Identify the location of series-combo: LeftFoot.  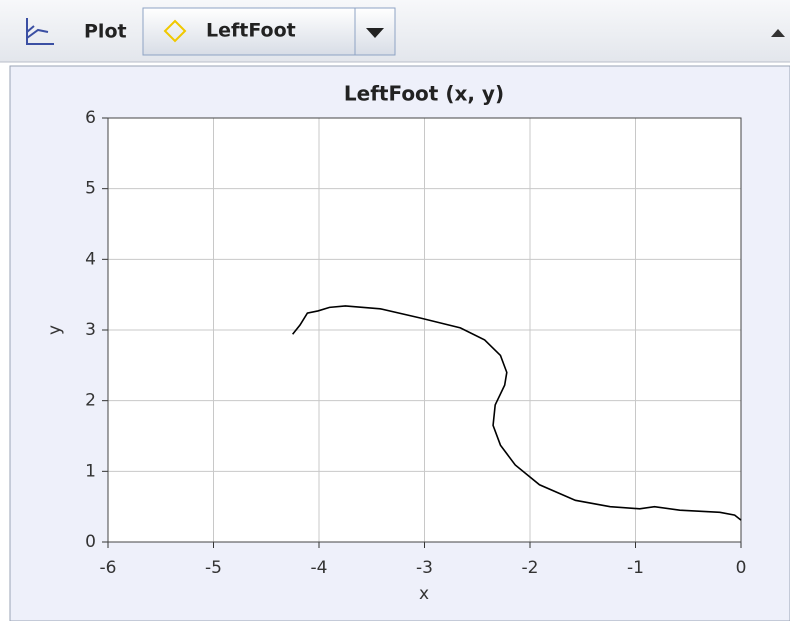
(269, 31).